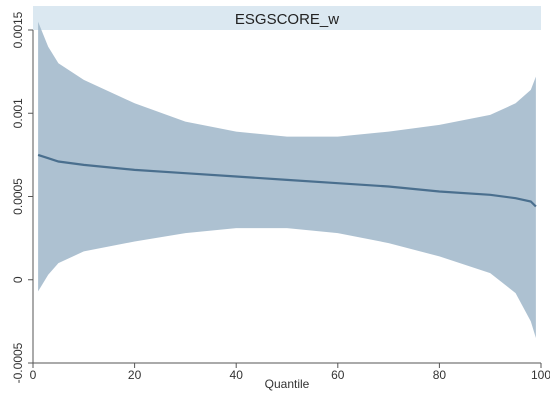 This screenshot has height=401, width=550. Describe the element at coordinates (440, 375) in the screenshot. I see `x-tick-label: 80` at that location.